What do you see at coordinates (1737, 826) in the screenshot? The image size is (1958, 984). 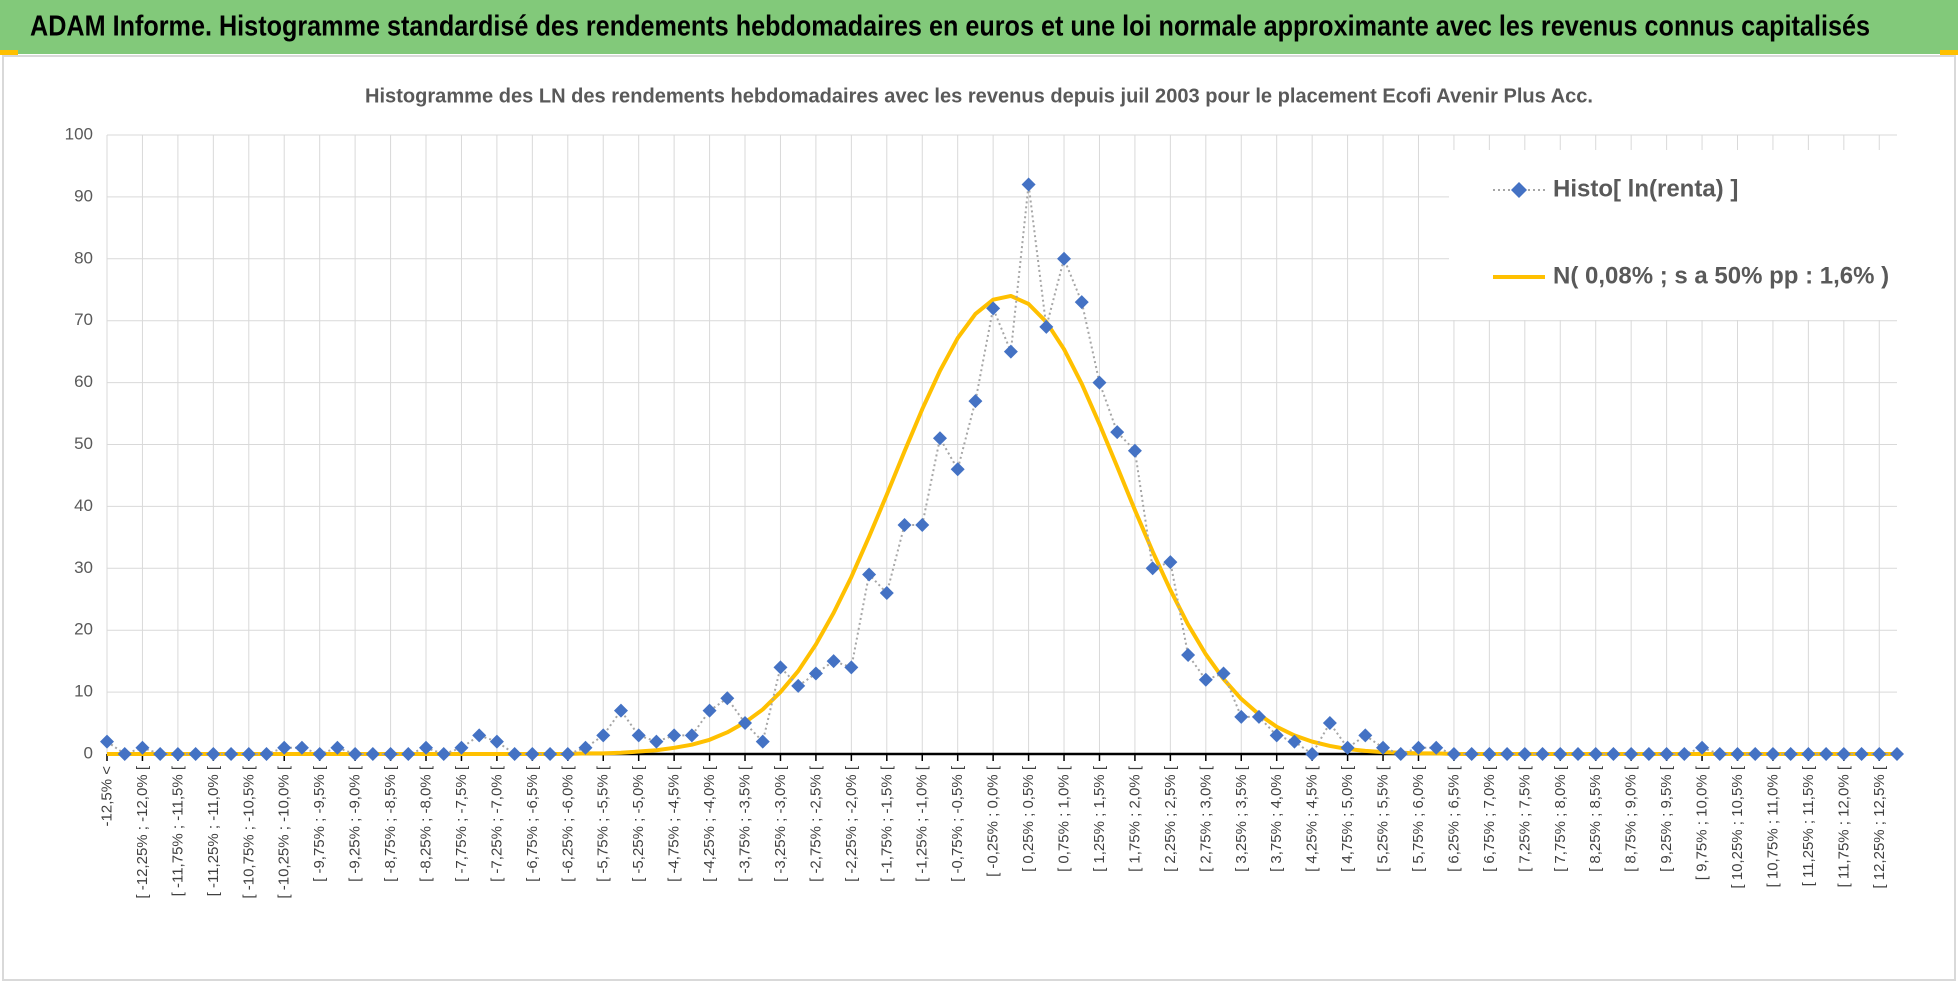 I see `x-tick-label: [ 10,25% ; 10,5% [` at bounding box center [1737, 826].